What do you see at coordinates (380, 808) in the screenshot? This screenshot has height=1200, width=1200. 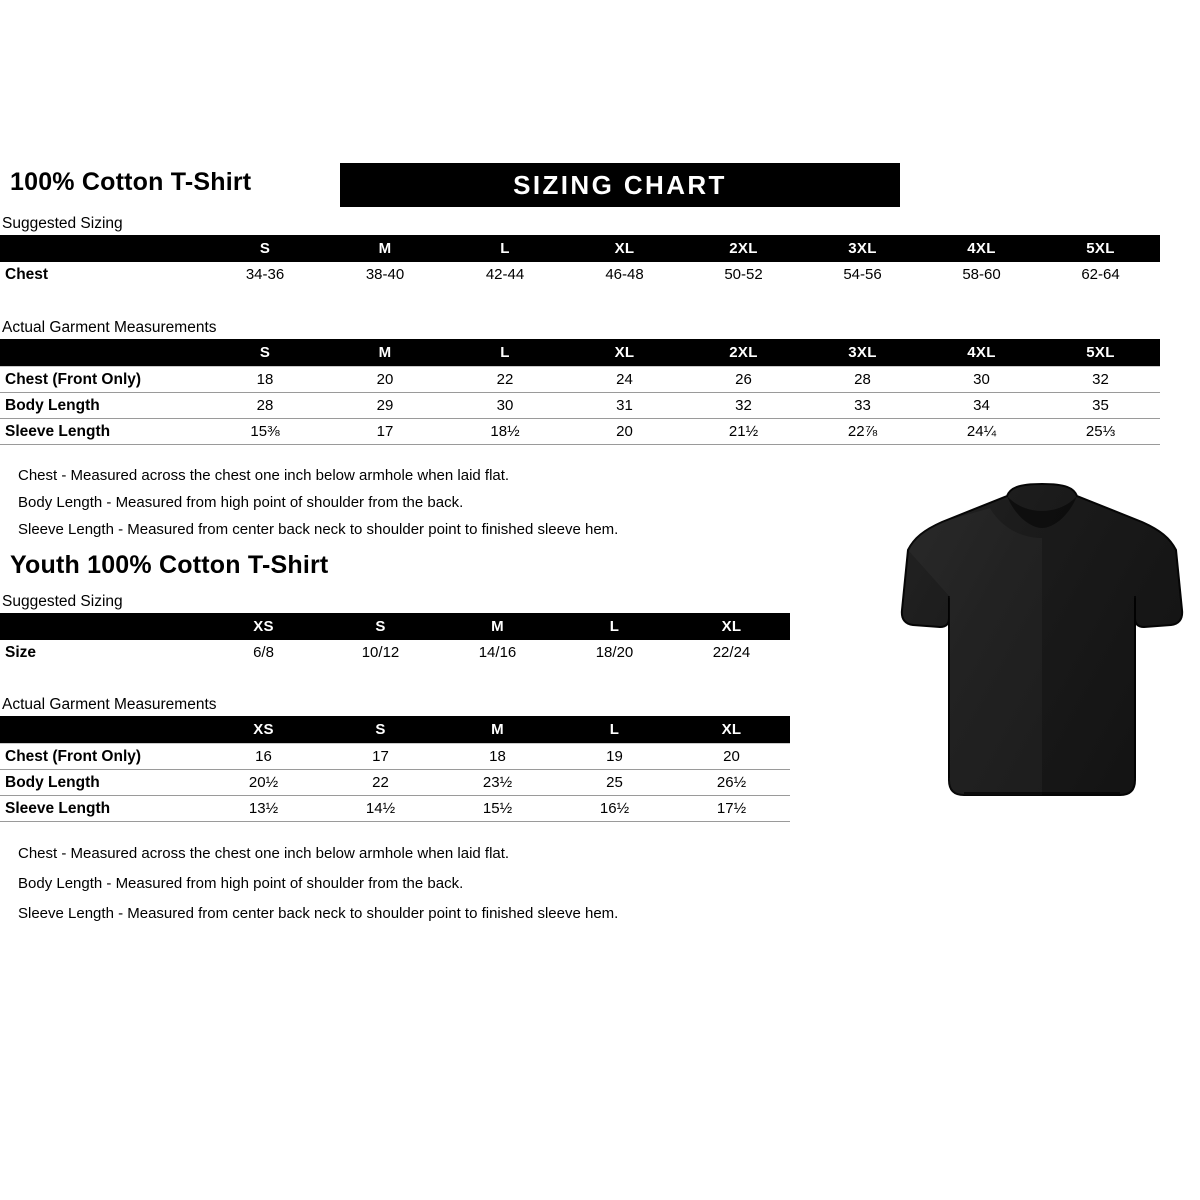 I see `cell-sleeve-length-s: 14½` at bounding box center [380, 808].